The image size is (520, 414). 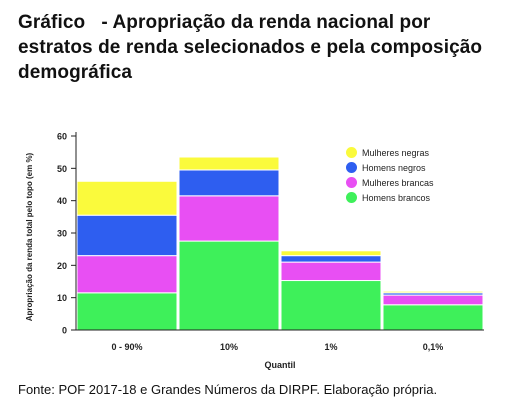 I want to click on legend-label: Homens brancos, so click(x=396, y=197).